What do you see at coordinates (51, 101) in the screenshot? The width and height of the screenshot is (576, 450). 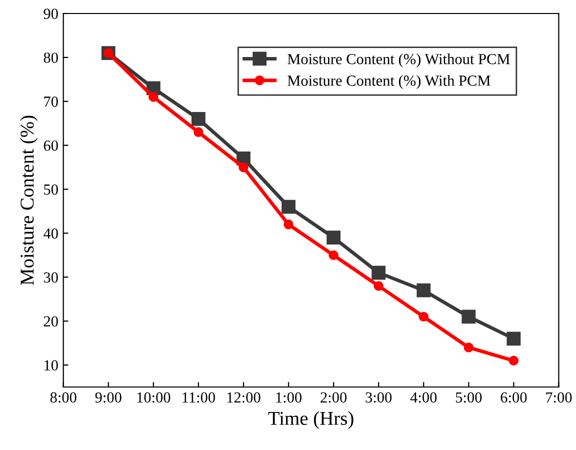 I see `y-tick-label: 70` at bounding box center [51, 101].